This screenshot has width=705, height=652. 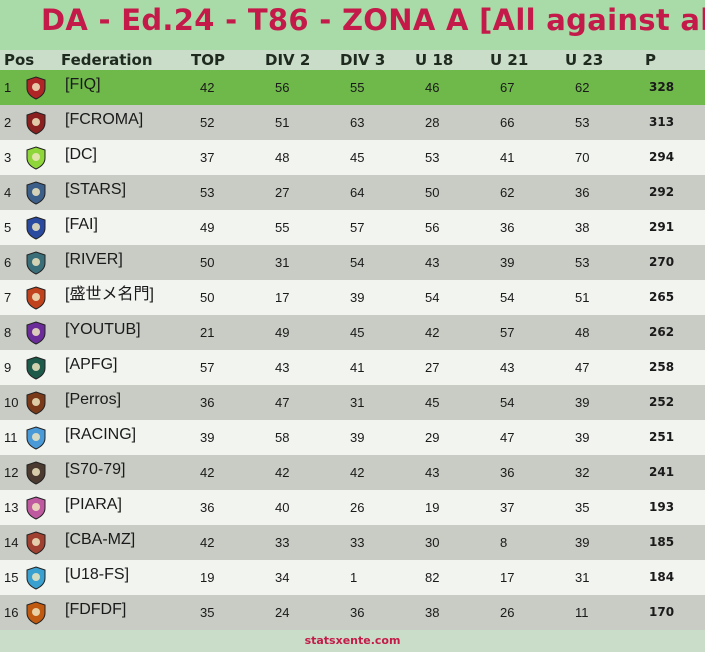 What do you see at coordinates (282, 332) in the screenshot?
I see `row-div2: 49` at bounding box center [282, 332].